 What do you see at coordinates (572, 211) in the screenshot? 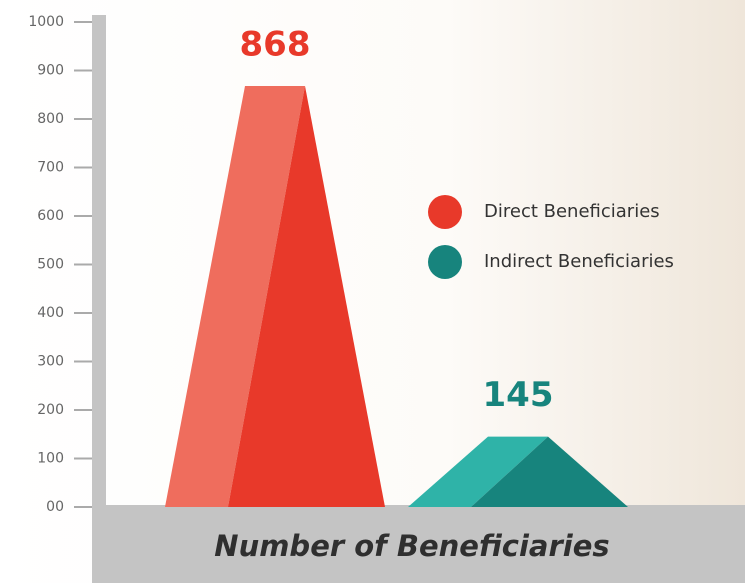
I see `legend-label: Direct Beneficiaries` at bounding box center [572, 211].